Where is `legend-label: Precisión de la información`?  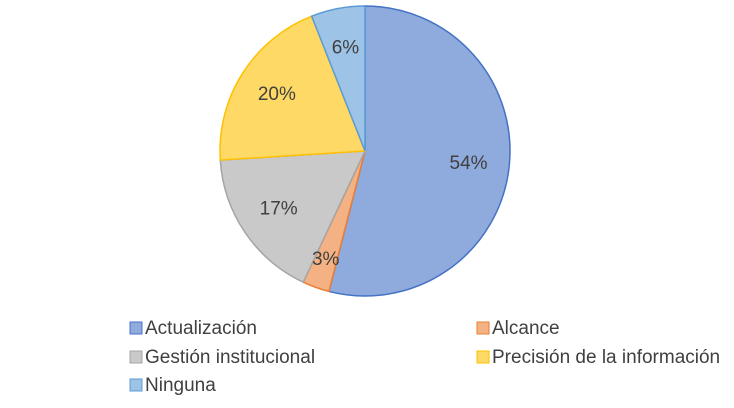 legend-label: Precisión de la información is located at coordinates (606, 357).